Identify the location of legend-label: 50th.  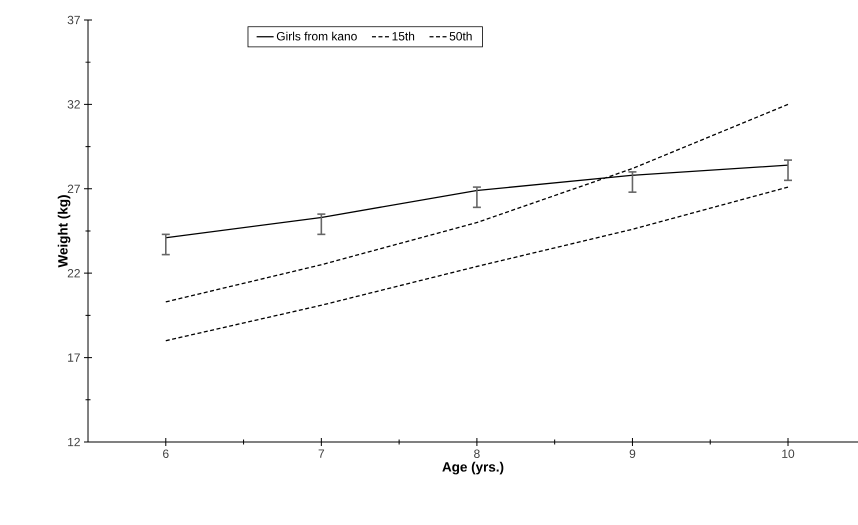
(461, 36).